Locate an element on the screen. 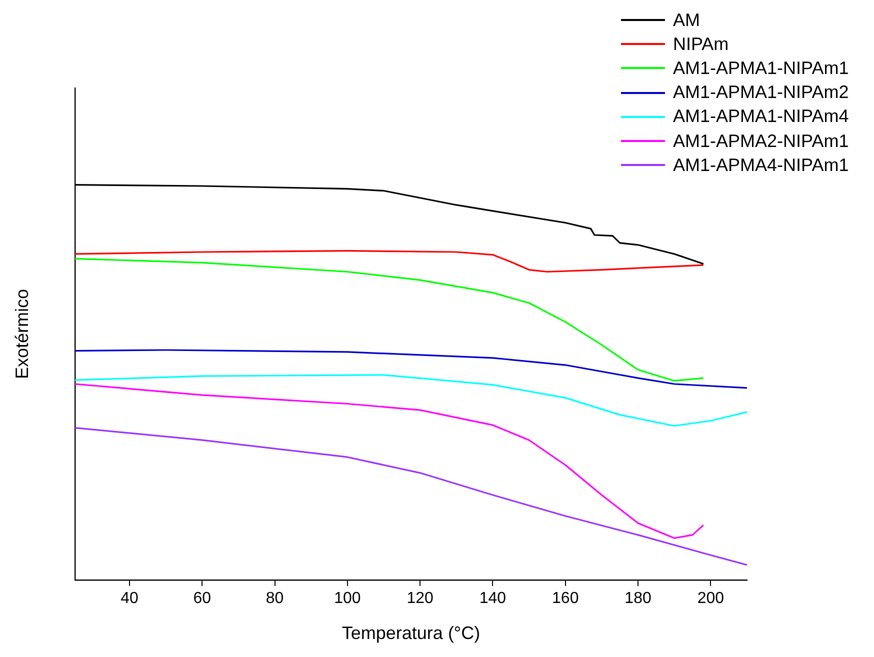  y-axis-title: Exotérmico is located at coordinates (22, 334).